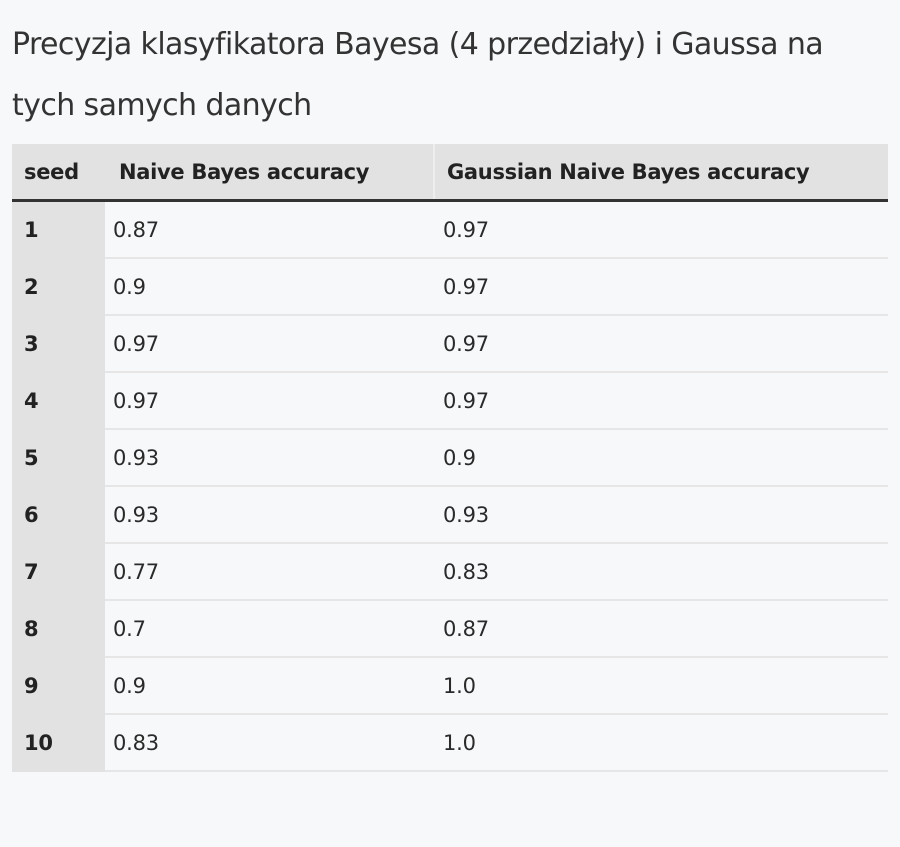 This screenshot has height=847, width=900. What do you see at coordinates (58, 458) in the screenshot?
I see `seed-cell: 5` at bounding box center [58, 458].